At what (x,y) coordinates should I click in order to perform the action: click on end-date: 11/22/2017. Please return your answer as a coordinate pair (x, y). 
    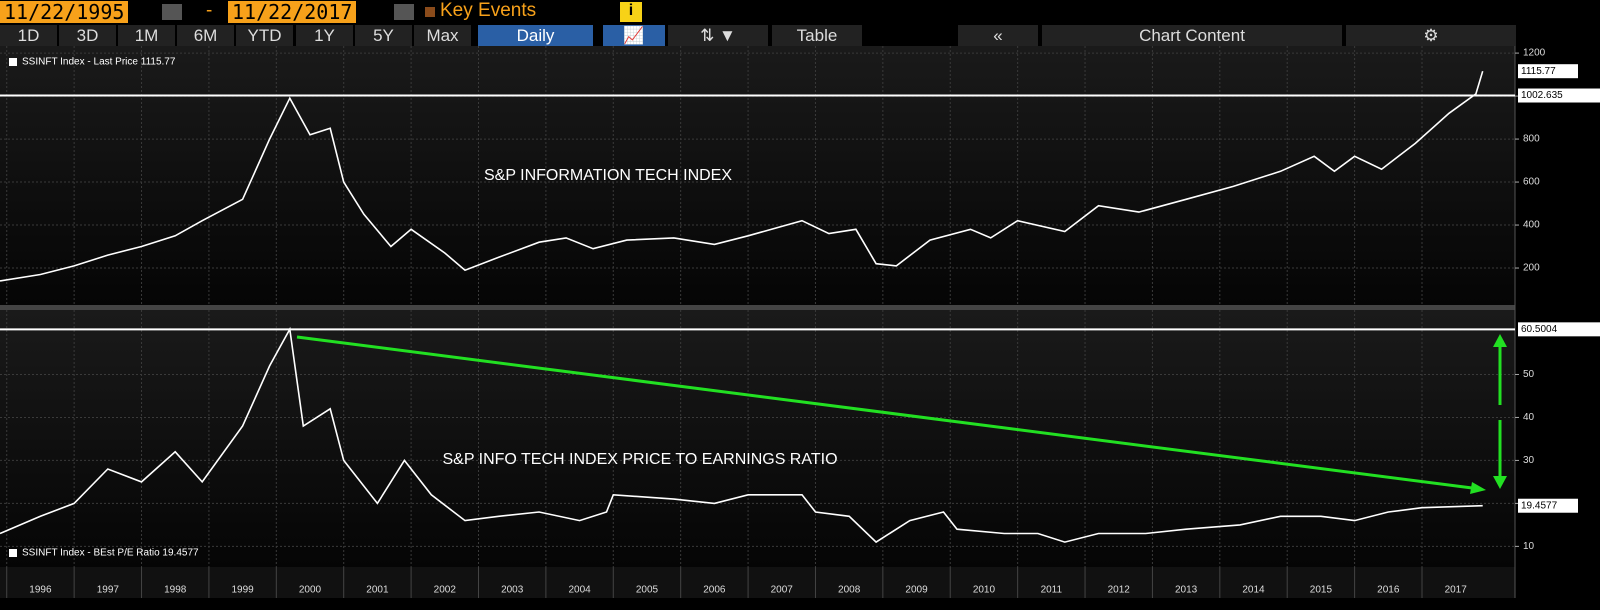
    Looking at the image, I should click on (292, 12).